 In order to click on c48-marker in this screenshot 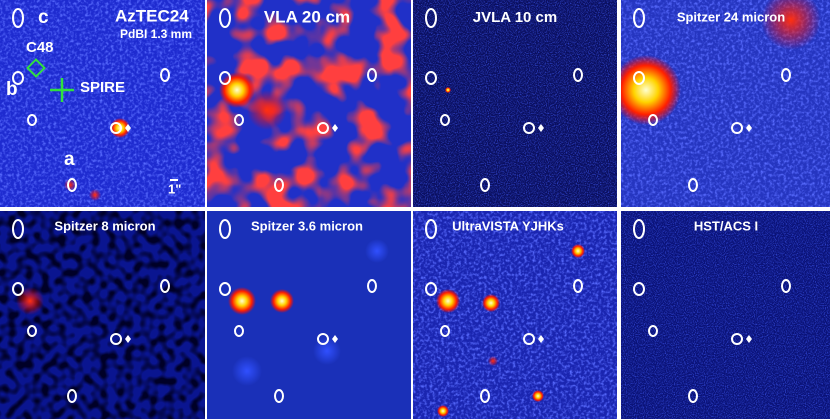, I will do `click(36, 68)`.